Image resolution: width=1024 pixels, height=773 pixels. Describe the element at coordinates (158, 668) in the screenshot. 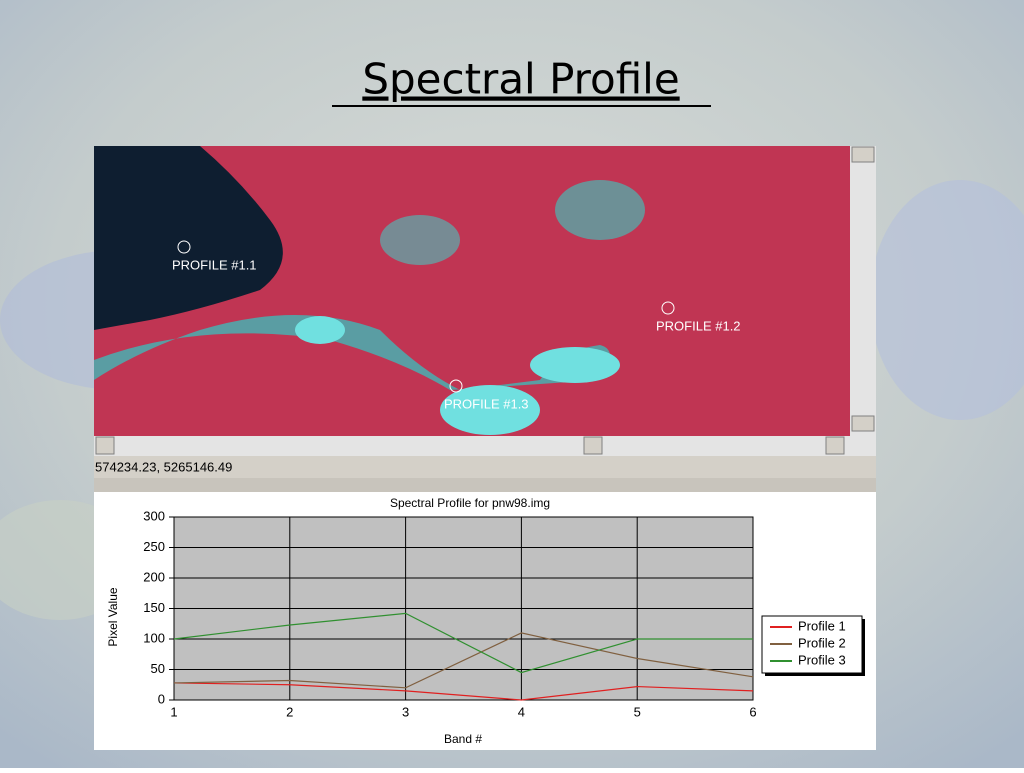

I see `y-tick-label: 50` at that location.